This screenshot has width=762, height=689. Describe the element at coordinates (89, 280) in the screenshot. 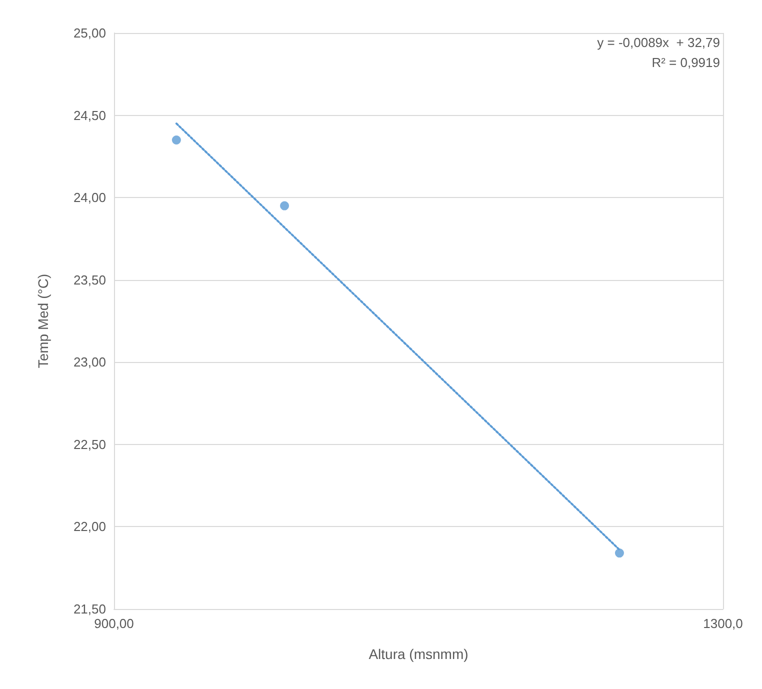

I see `y-tick-label: 23,50` at that location.